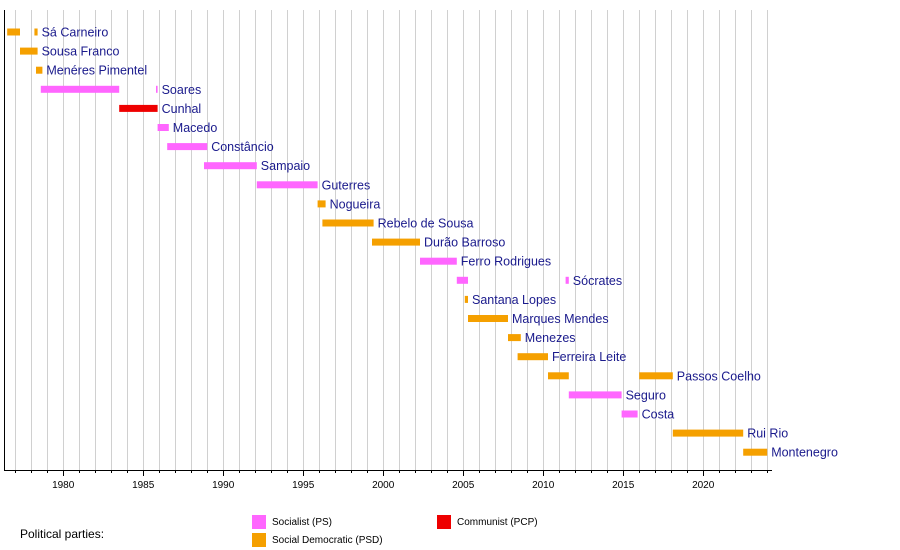  I want to click on x-tick-label: 1995, so click(303, 485).